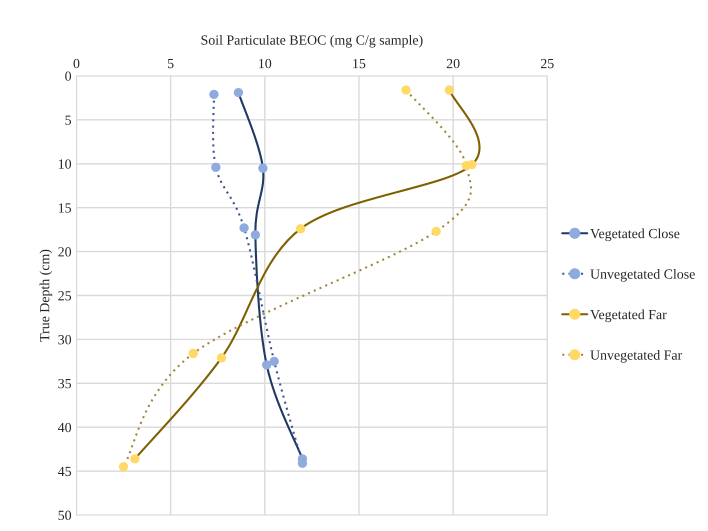 This screenshot has width=708, height=531. What do you see at coordinates (636, 356) in the screenshot?
I see `legend-label: Unvegetated Far` at bounding box center [636, 356].